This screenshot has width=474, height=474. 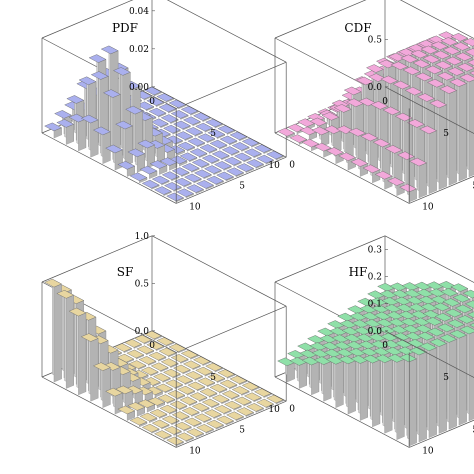 What do you see at coordinates (375, 250) in the screenshot?
I see `z-tick-label: 0.3` at bounding box center [375, 250].